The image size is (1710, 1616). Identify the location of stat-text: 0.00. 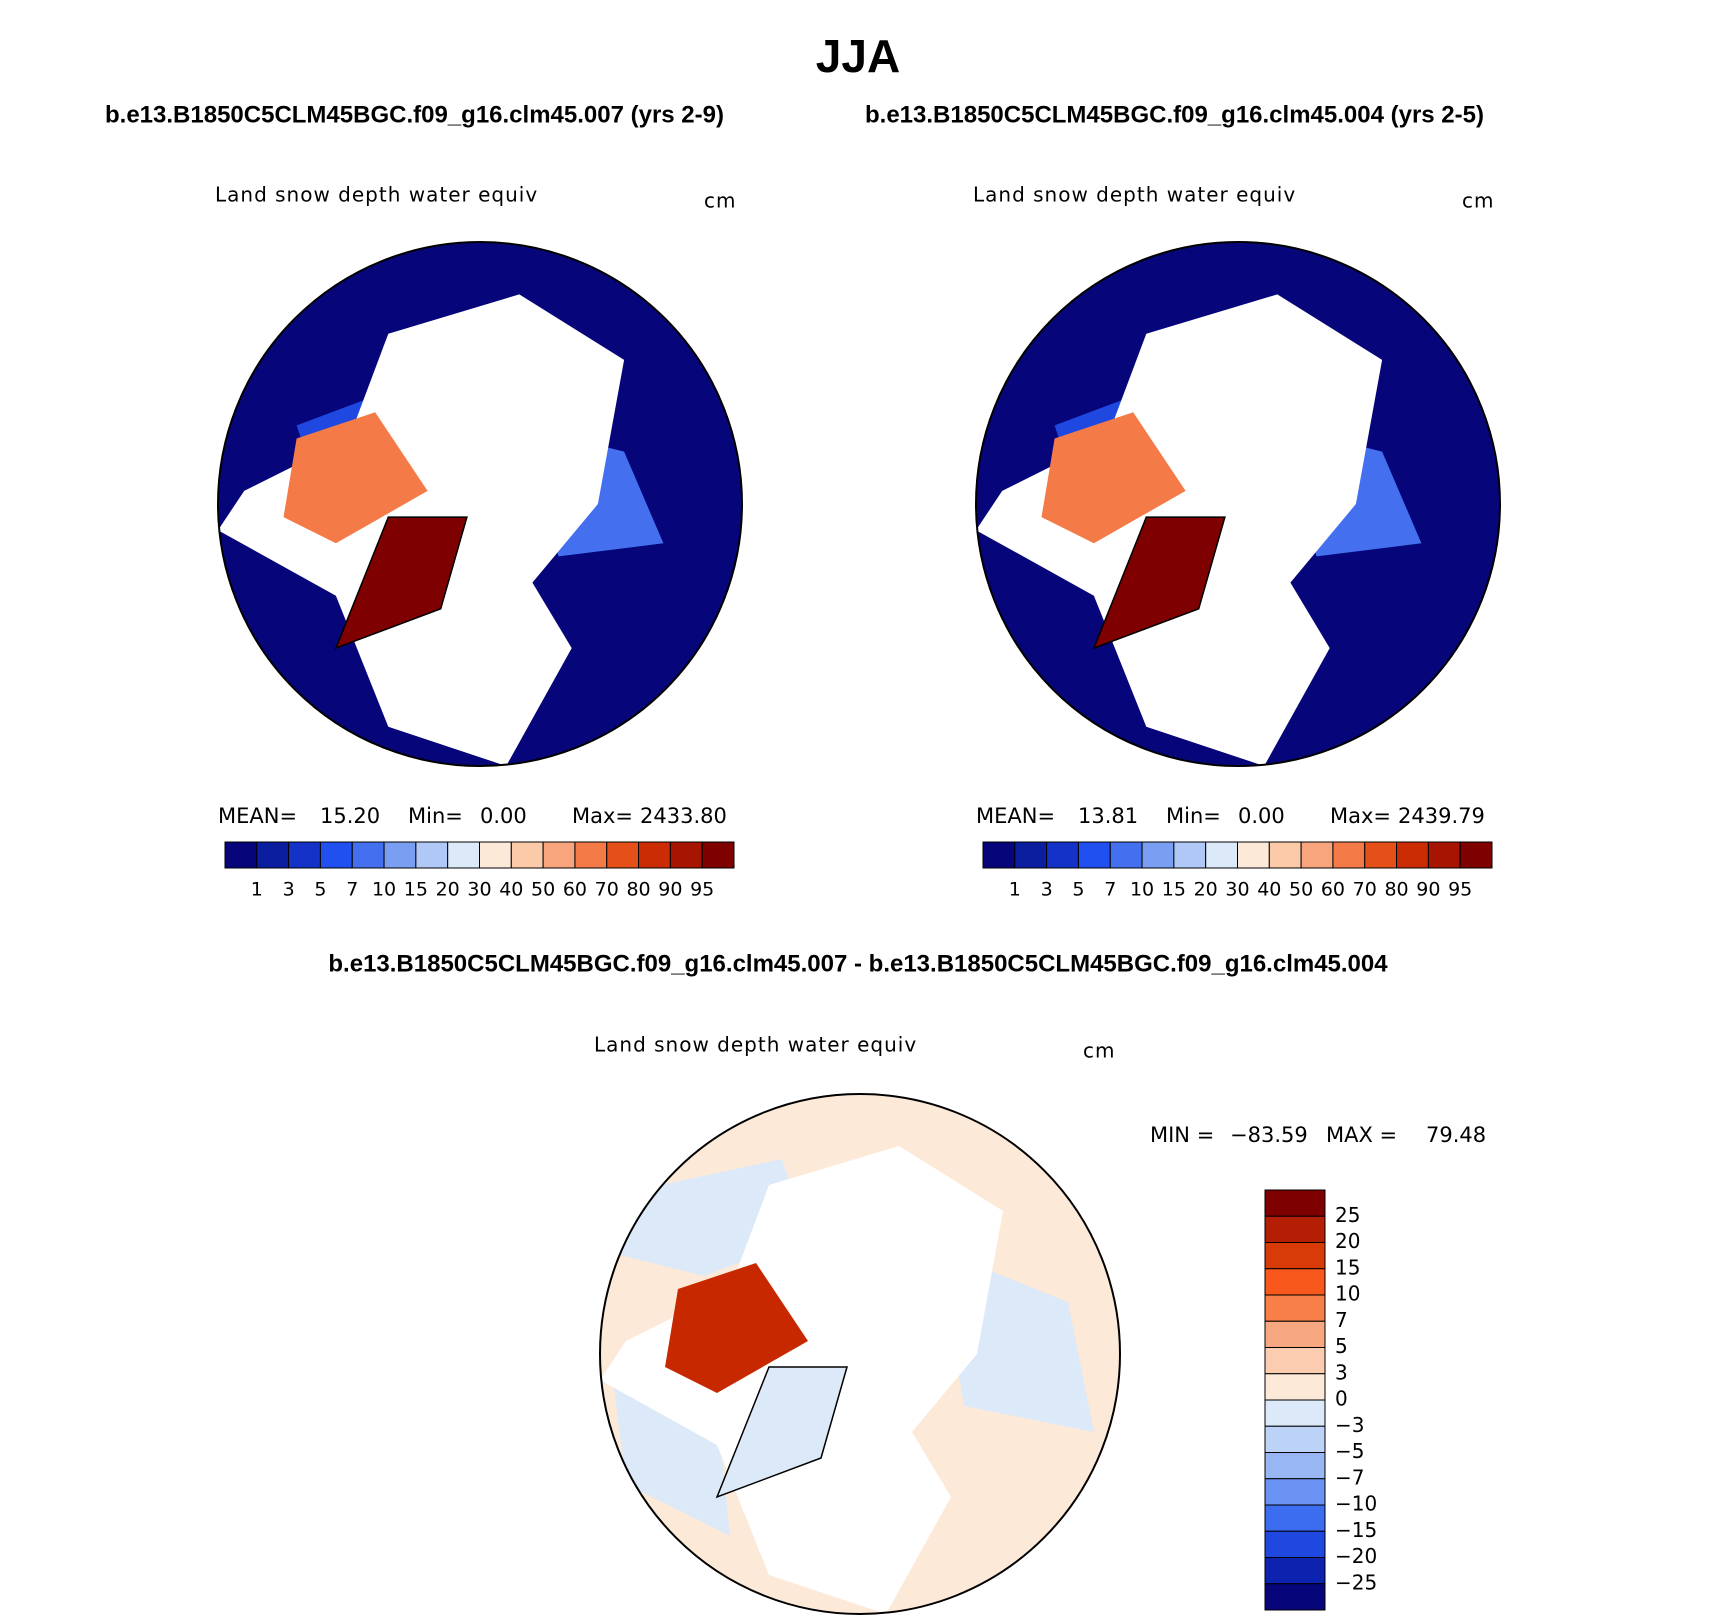
(1261, 816).